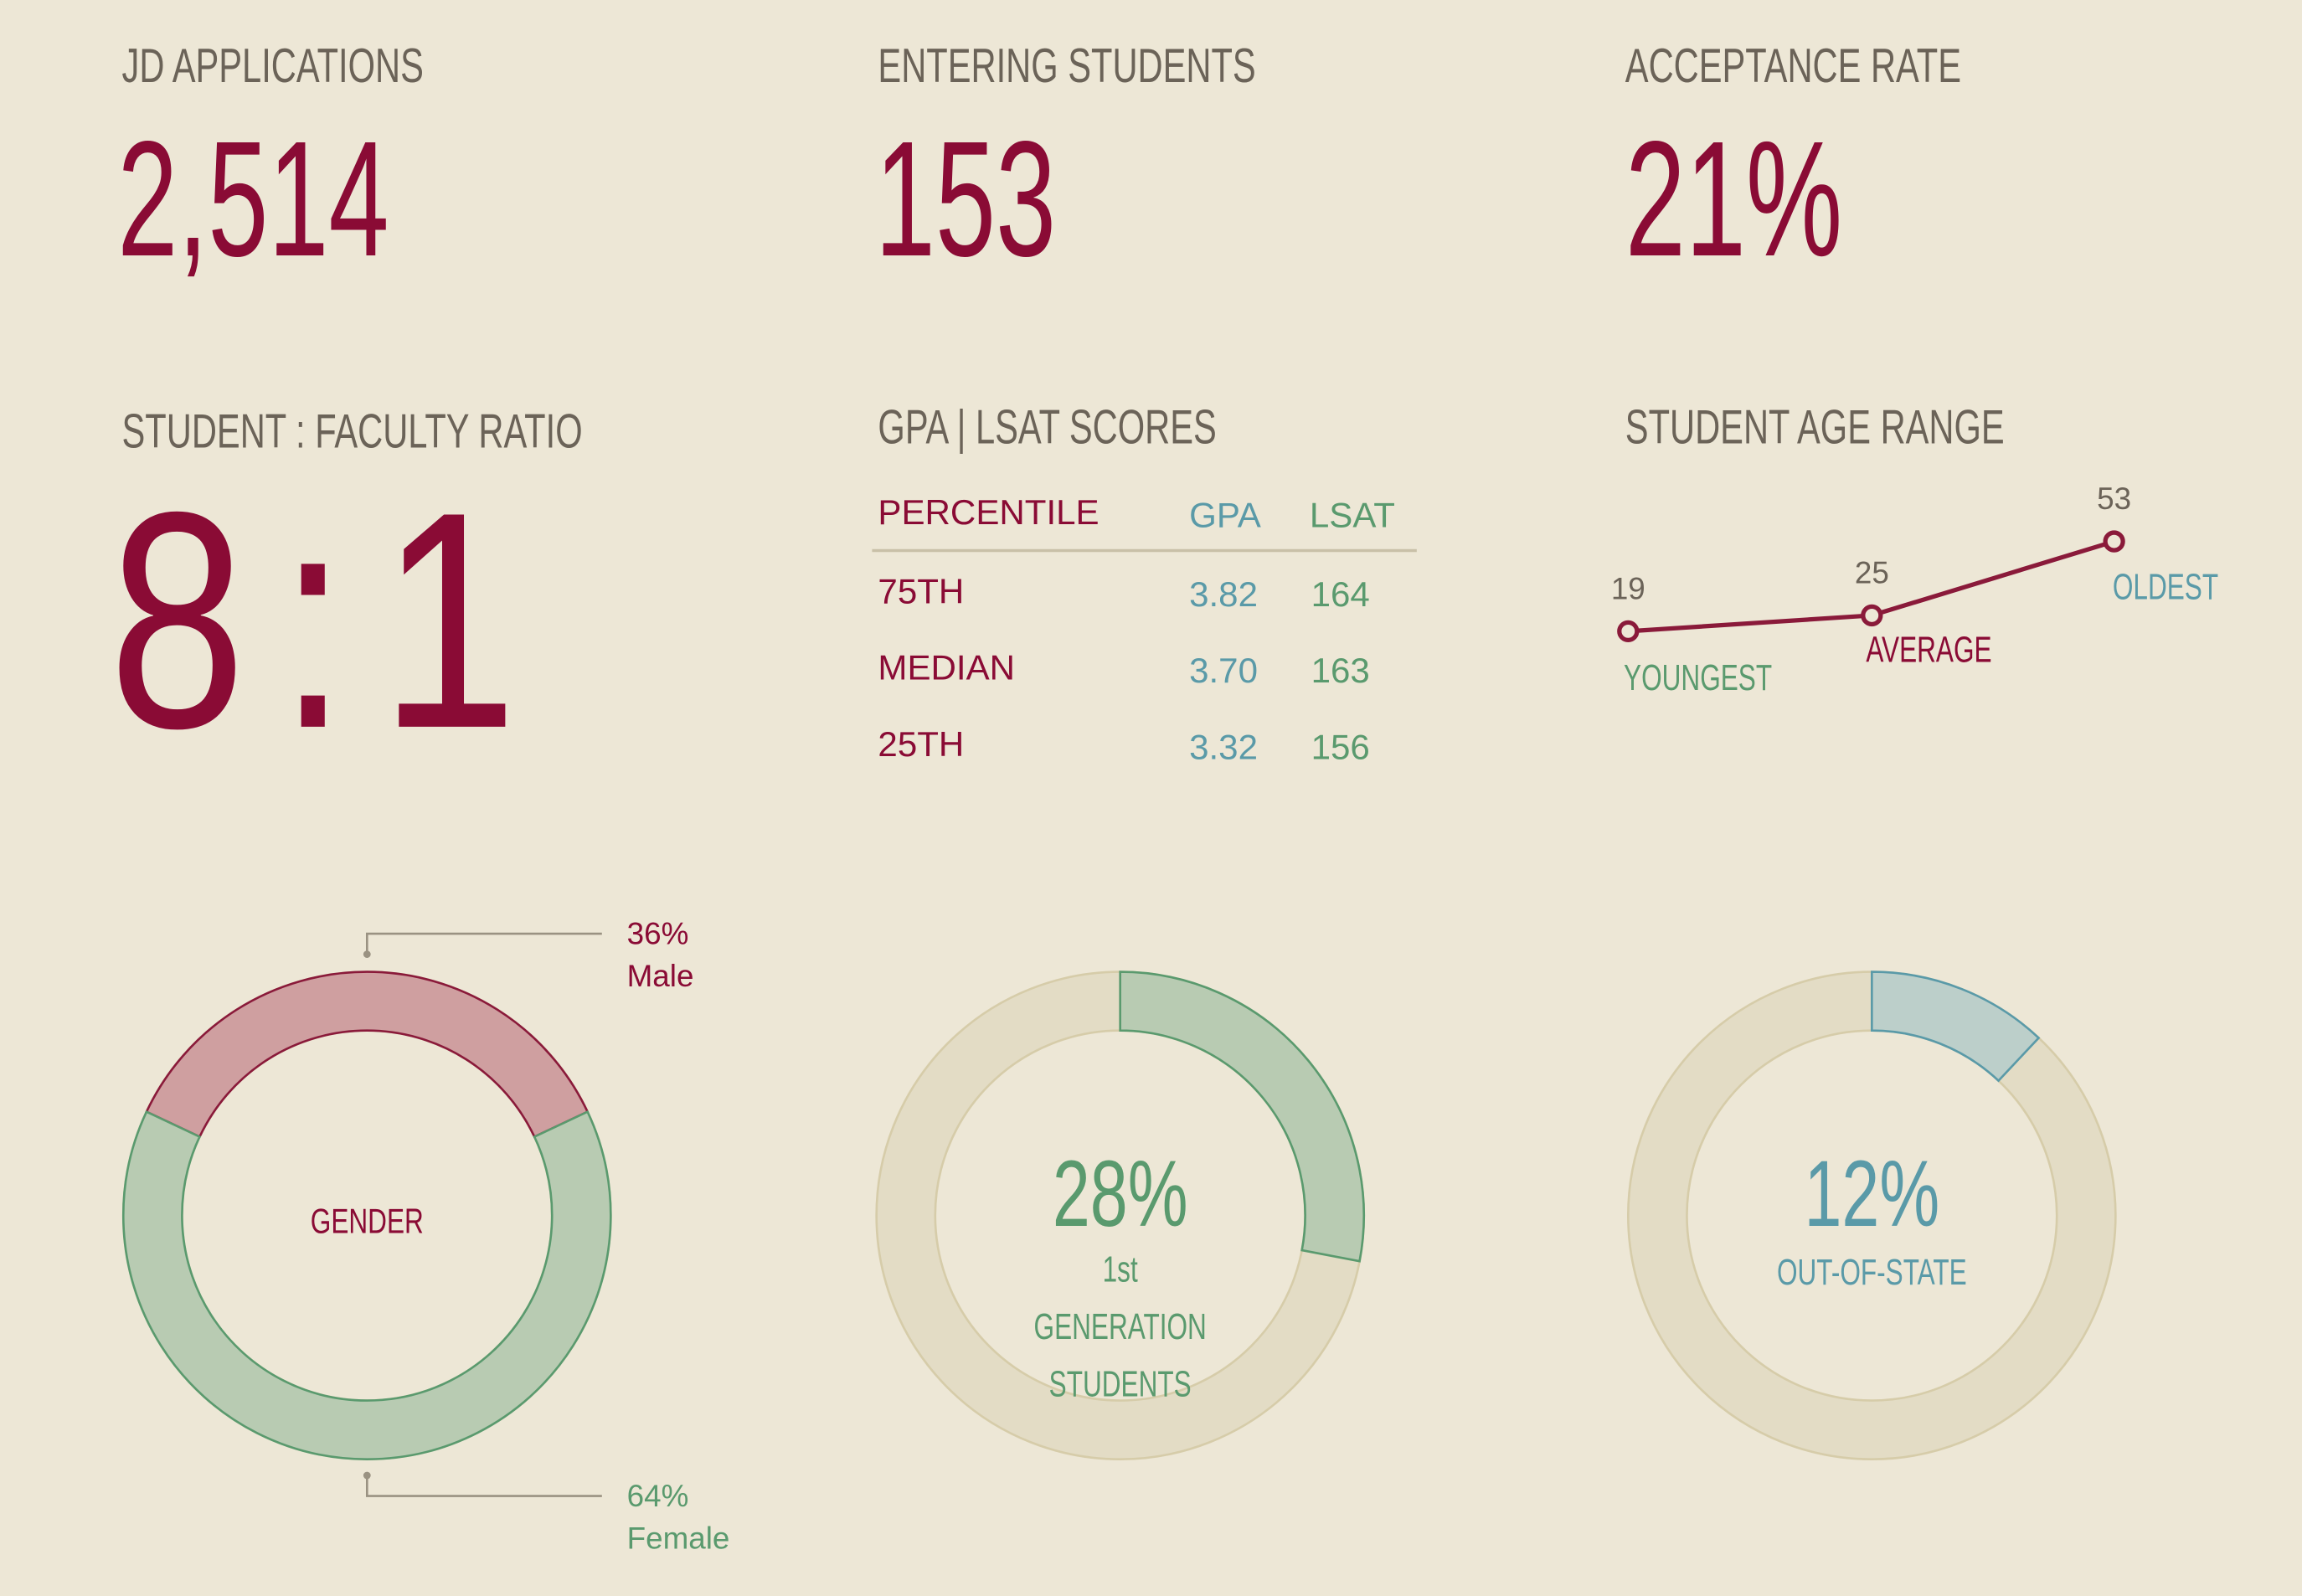 This screenshot has height=1596, width=2302. Describe the element at coordinates (965, 198) in the screenshot. I see `stat-value: 153` at that location.